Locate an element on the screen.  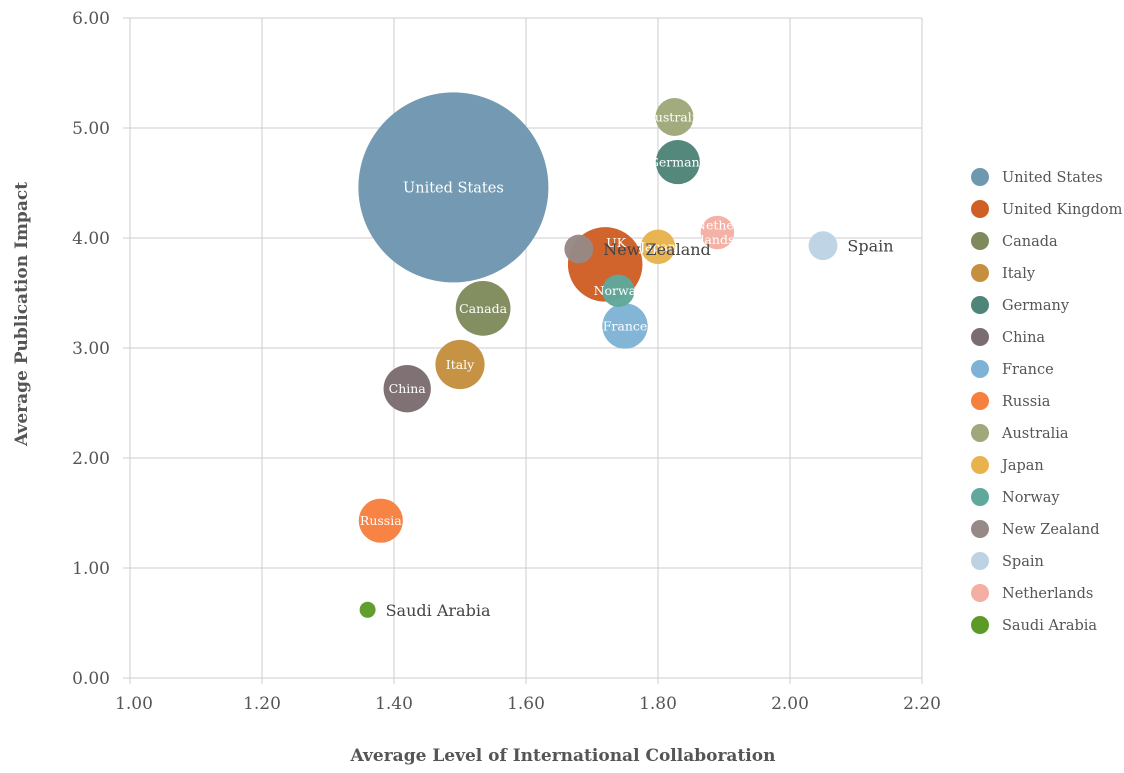
y-tick-label: 6.00 is located at coordinates (91, 19).